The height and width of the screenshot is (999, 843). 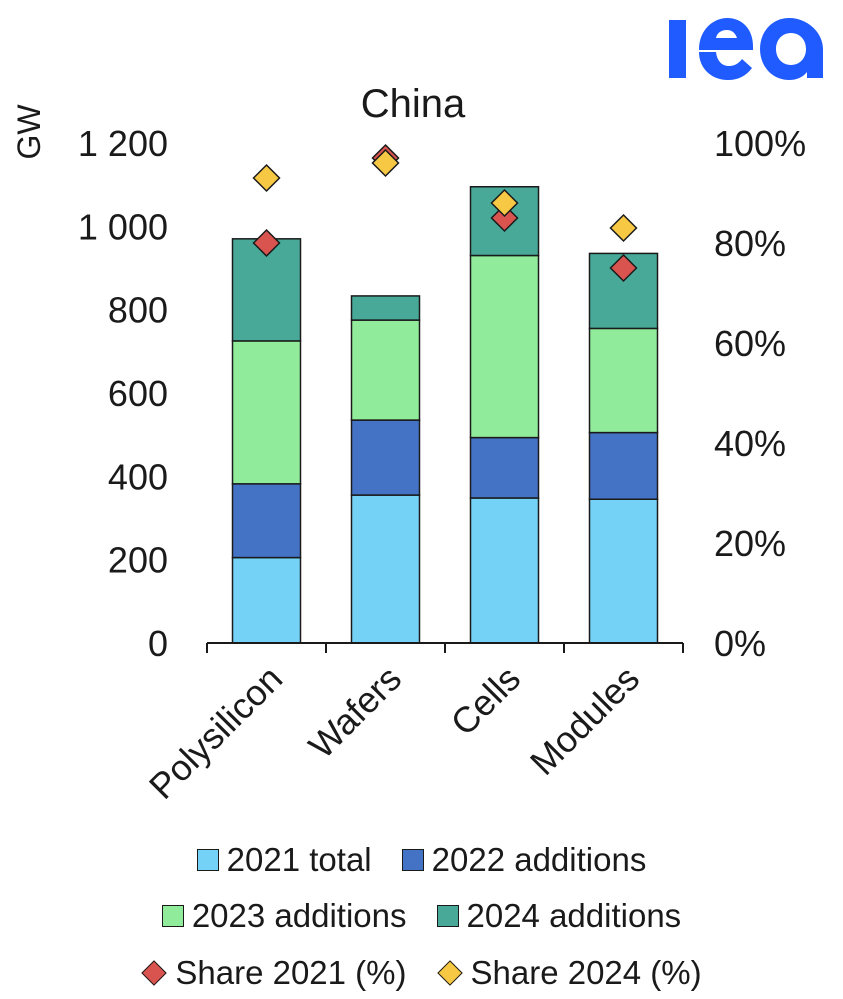 I want to click on marker-share-2024-wafers, so click(x=385, y=163).